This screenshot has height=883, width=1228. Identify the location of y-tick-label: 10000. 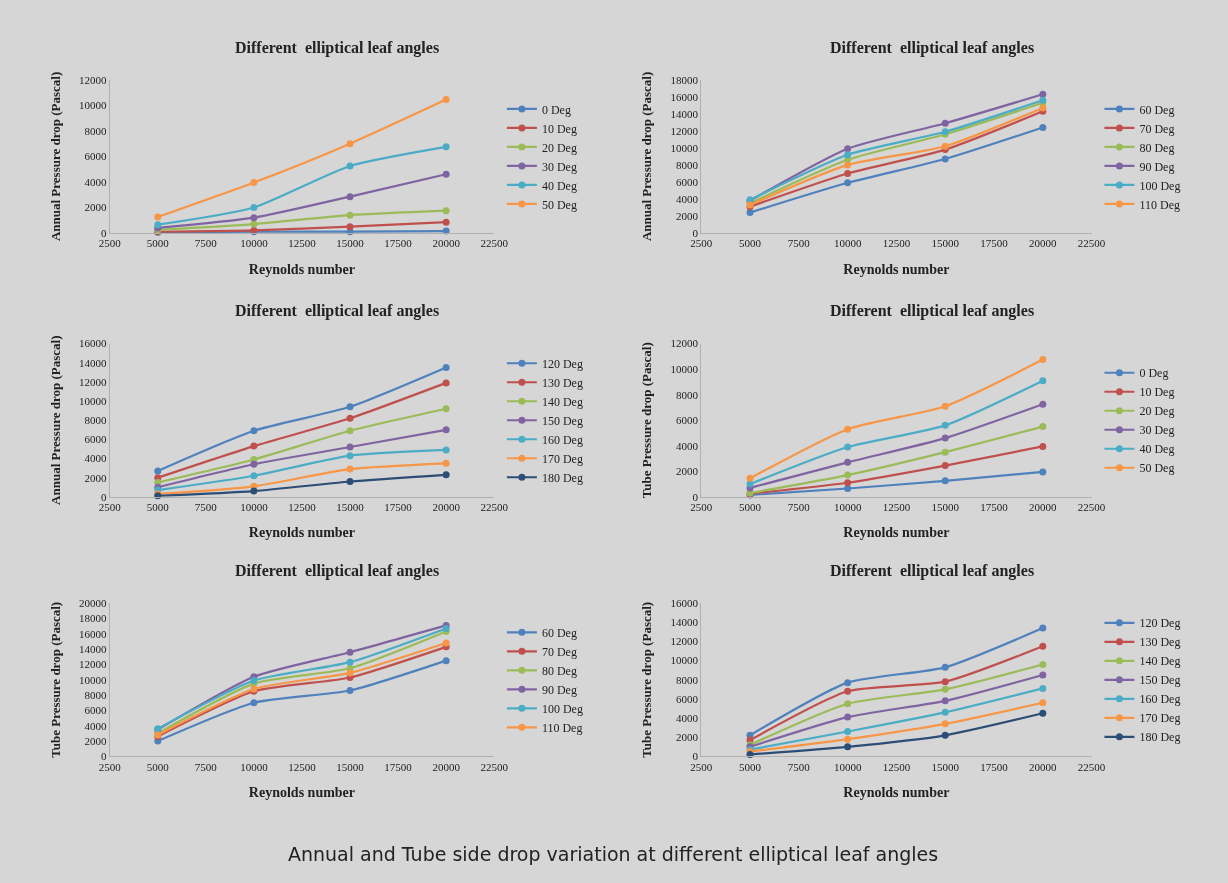
(684, 147).